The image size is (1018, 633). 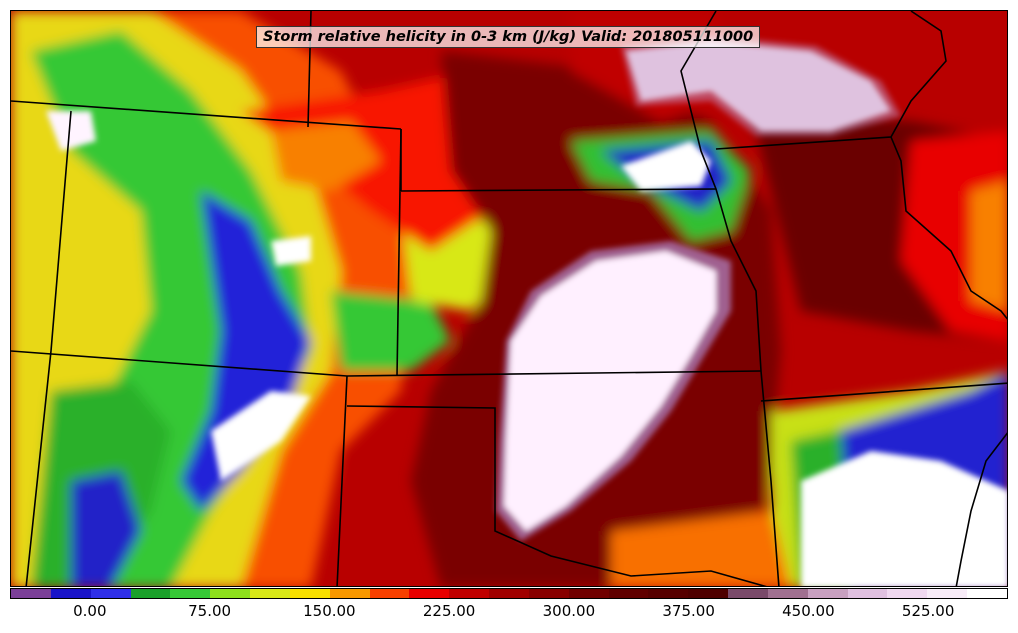 I want to click on southeast-white-area, so click(x=904, y=518).